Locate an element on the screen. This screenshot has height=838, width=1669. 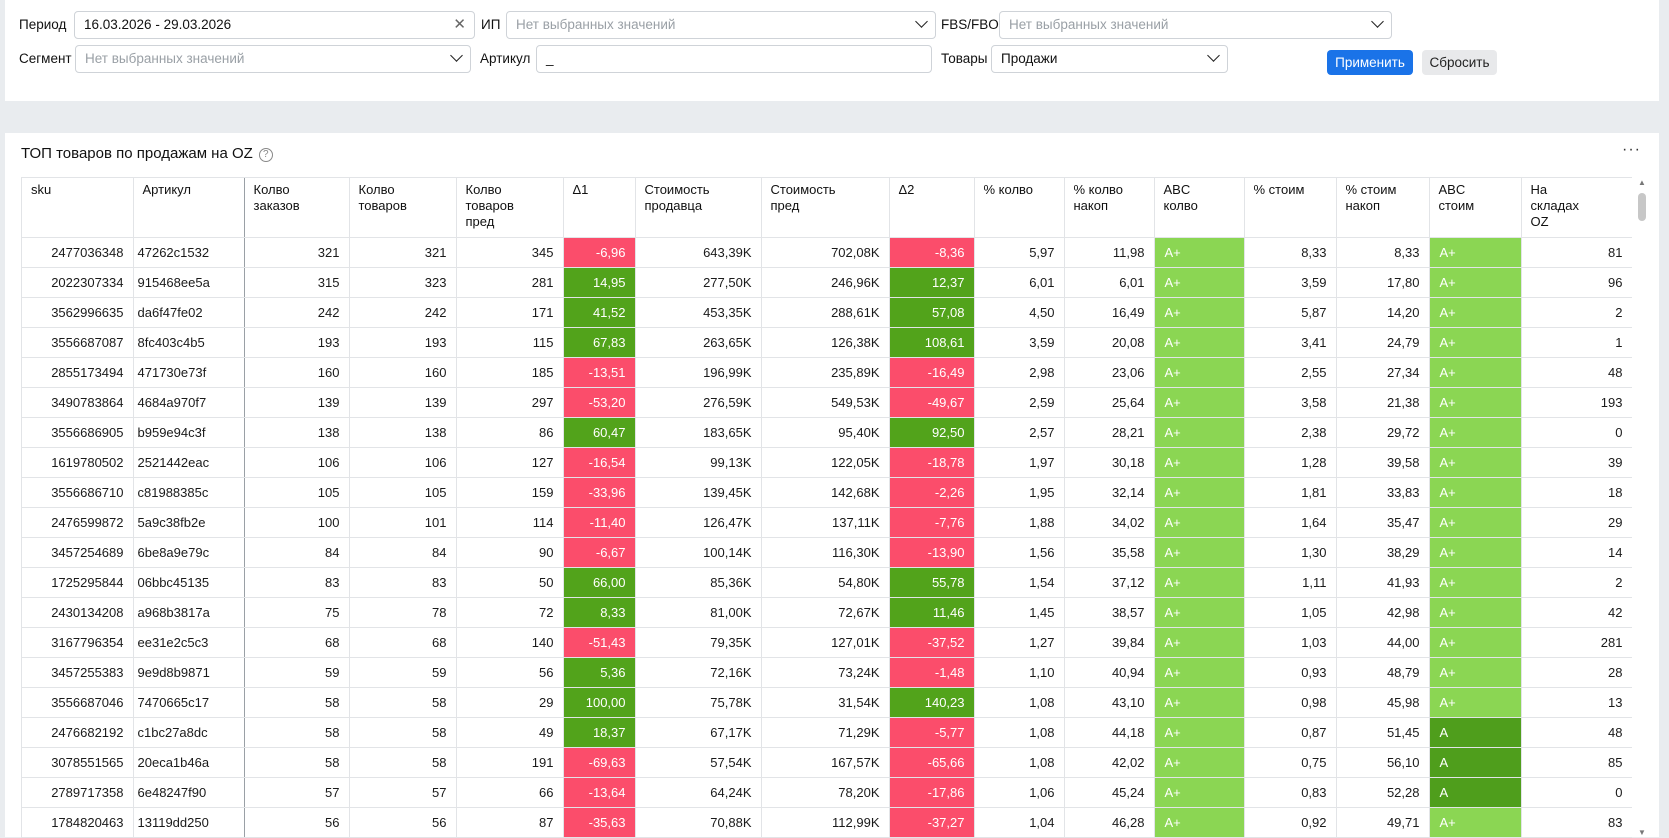
table-cell: 3457254689 is located at coordinates (78, 552).